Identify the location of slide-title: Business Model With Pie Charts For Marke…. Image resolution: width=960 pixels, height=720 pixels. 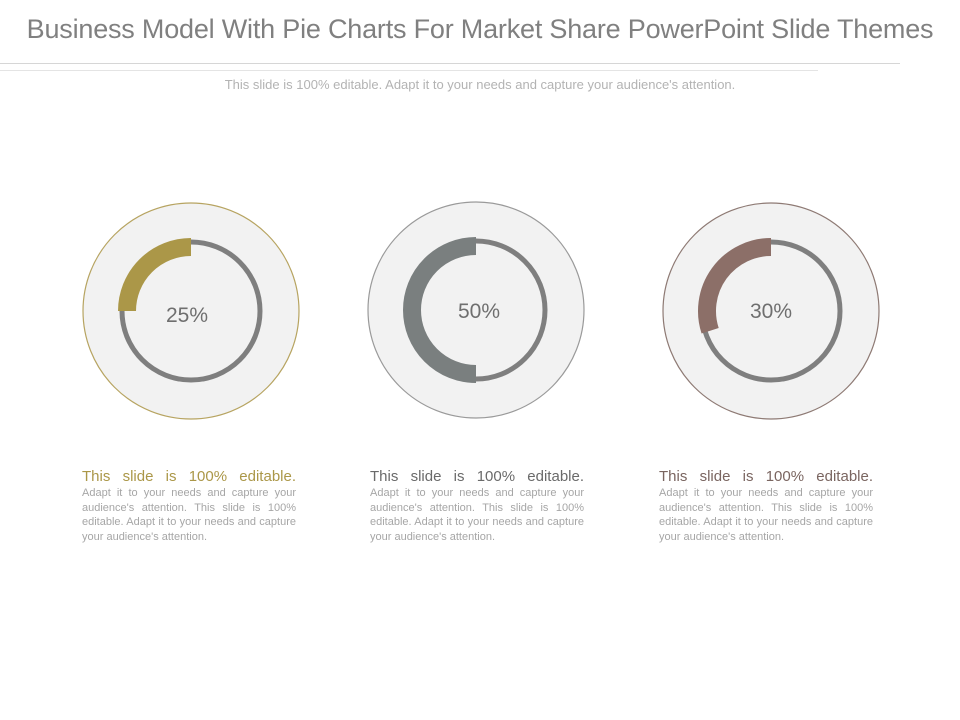
(480, 29).